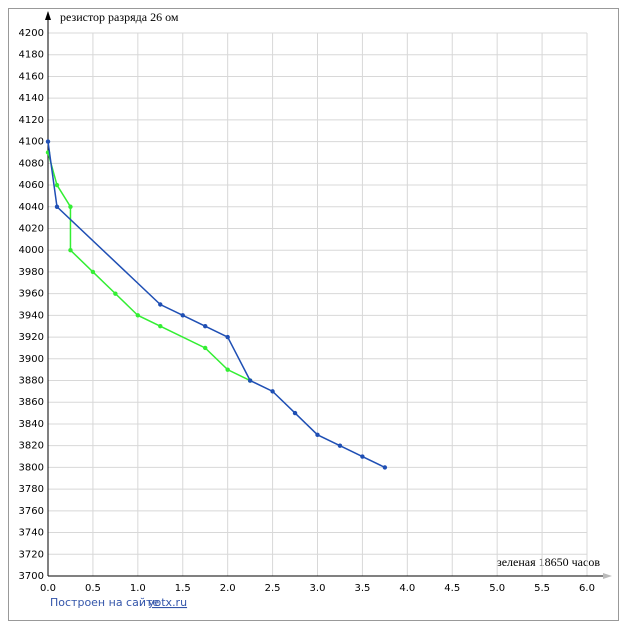  I want to click on x-tick-label: 2.5, so click(273, 588).